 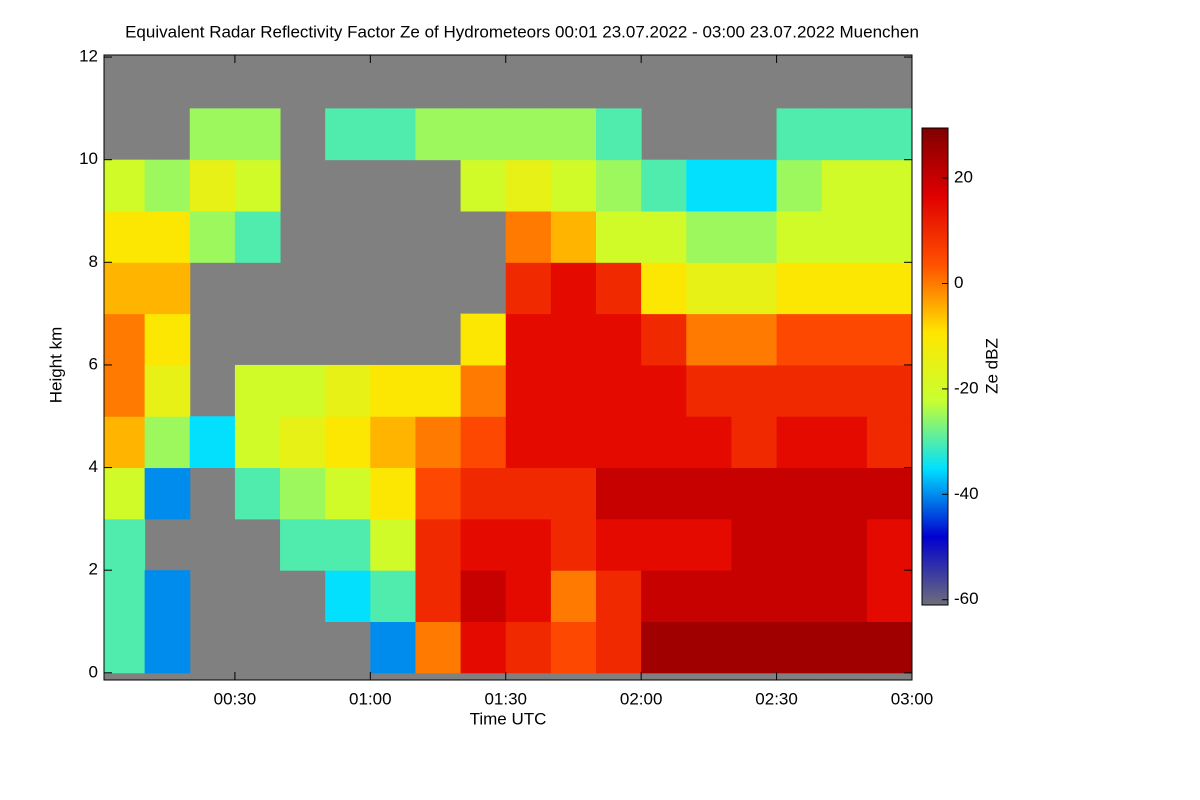 What do you see at coordinates (935, 366) in the screenshot?
I see `colorbar` at bounding box center [935, 366].